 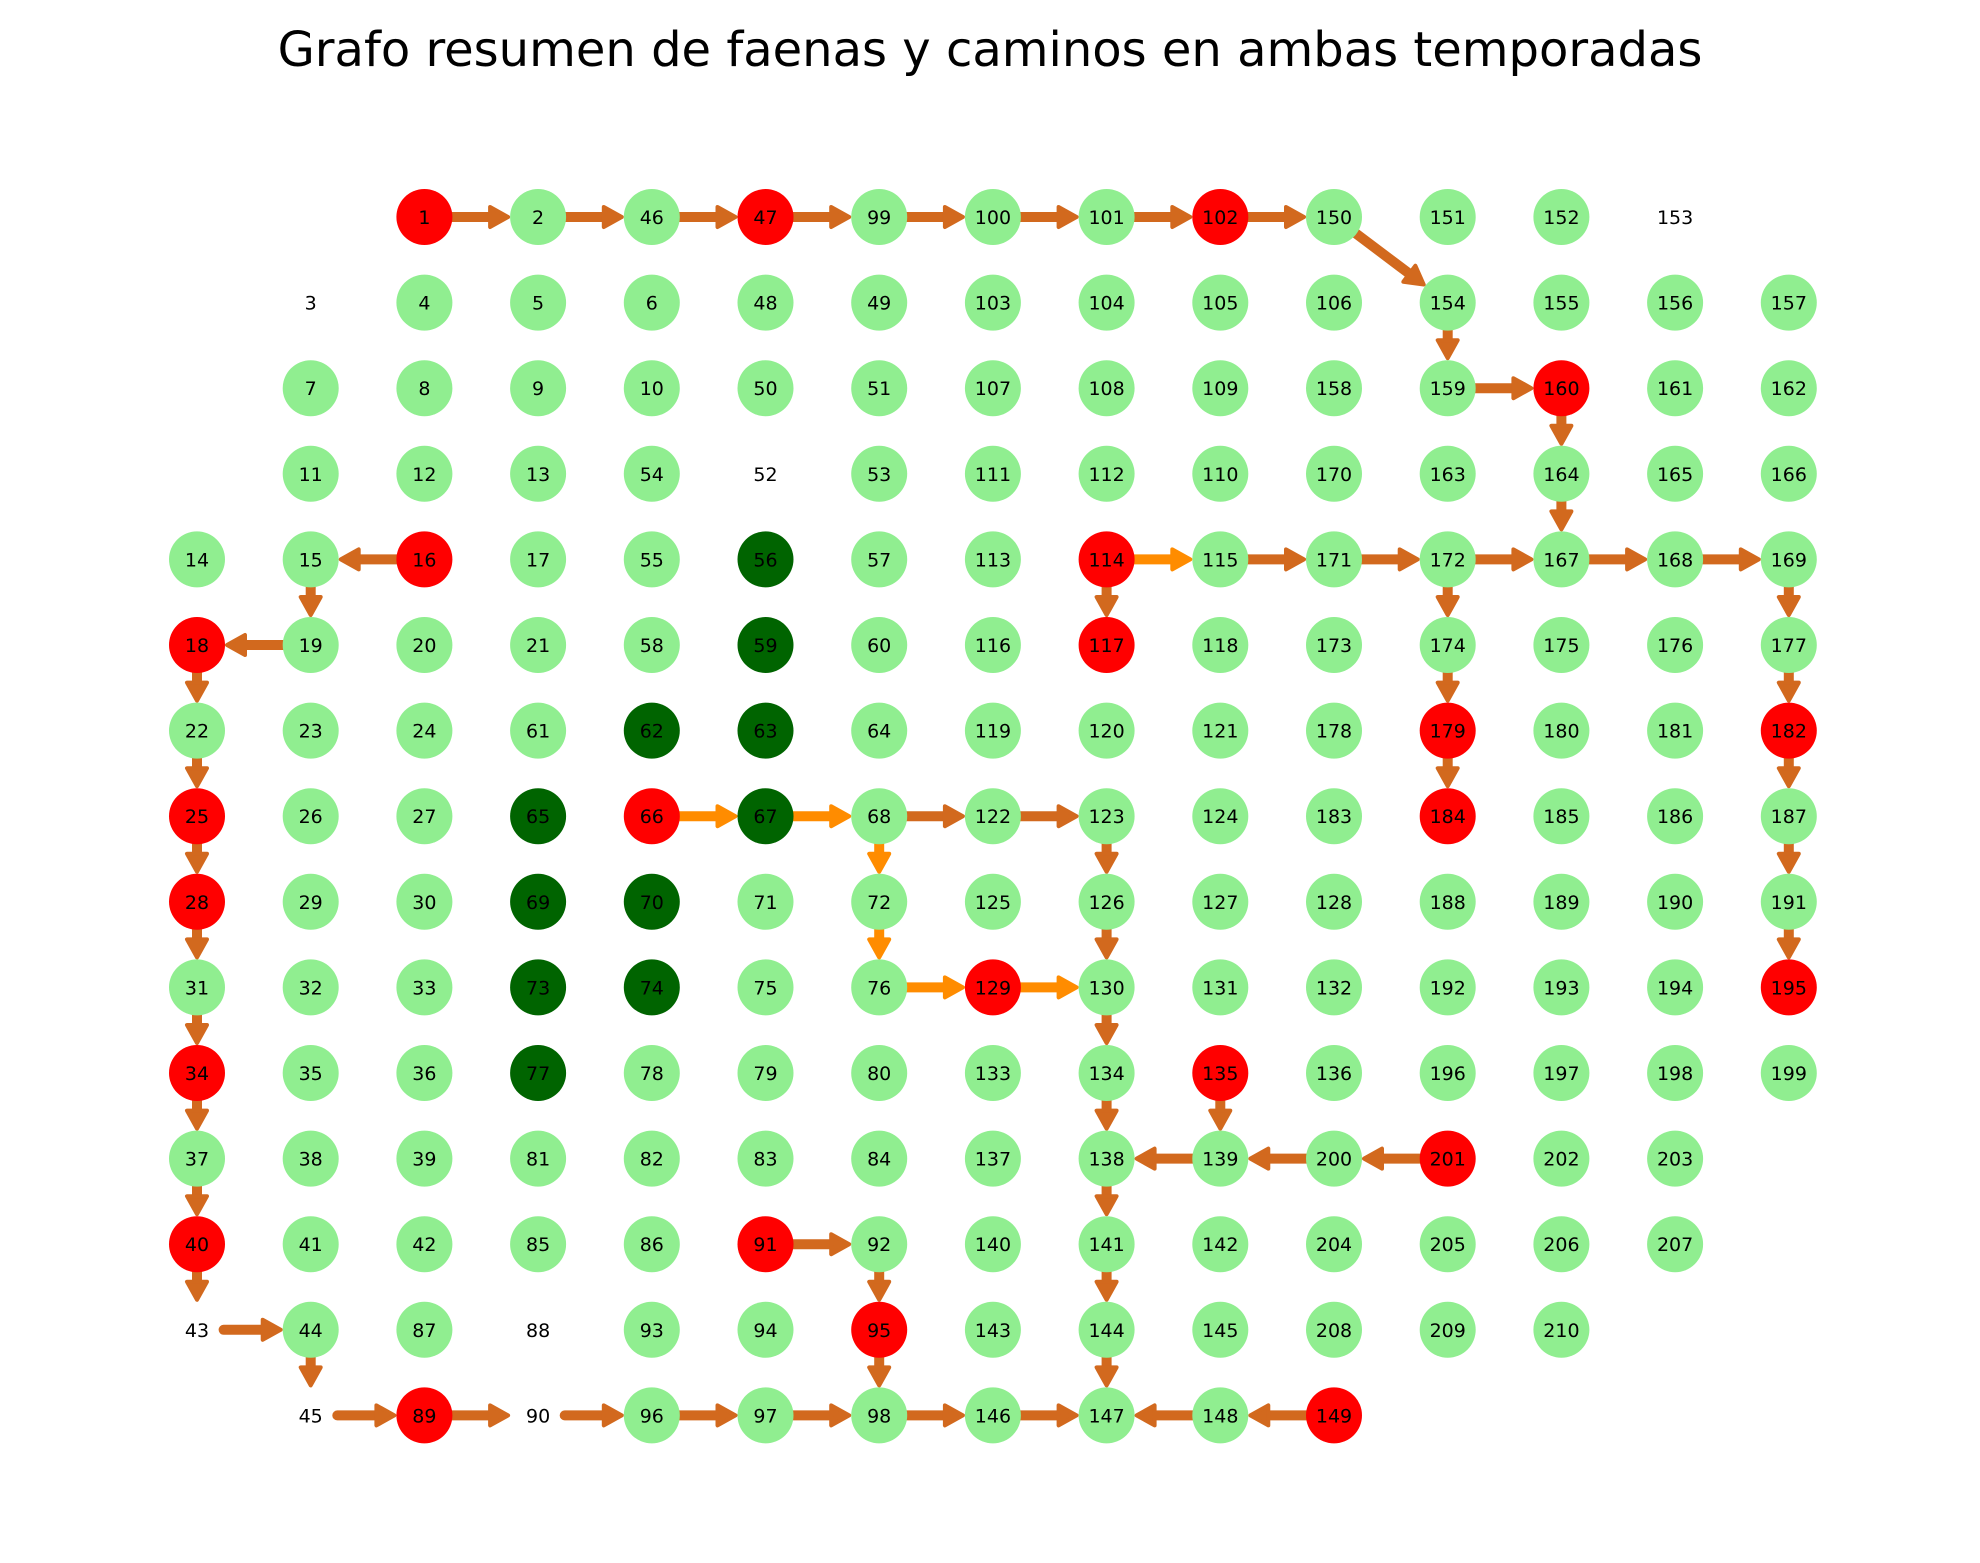 What do you see at coordinates (538, 217) in the screenshot?
I see `node-2: 2` at bounding box center [538, 217].